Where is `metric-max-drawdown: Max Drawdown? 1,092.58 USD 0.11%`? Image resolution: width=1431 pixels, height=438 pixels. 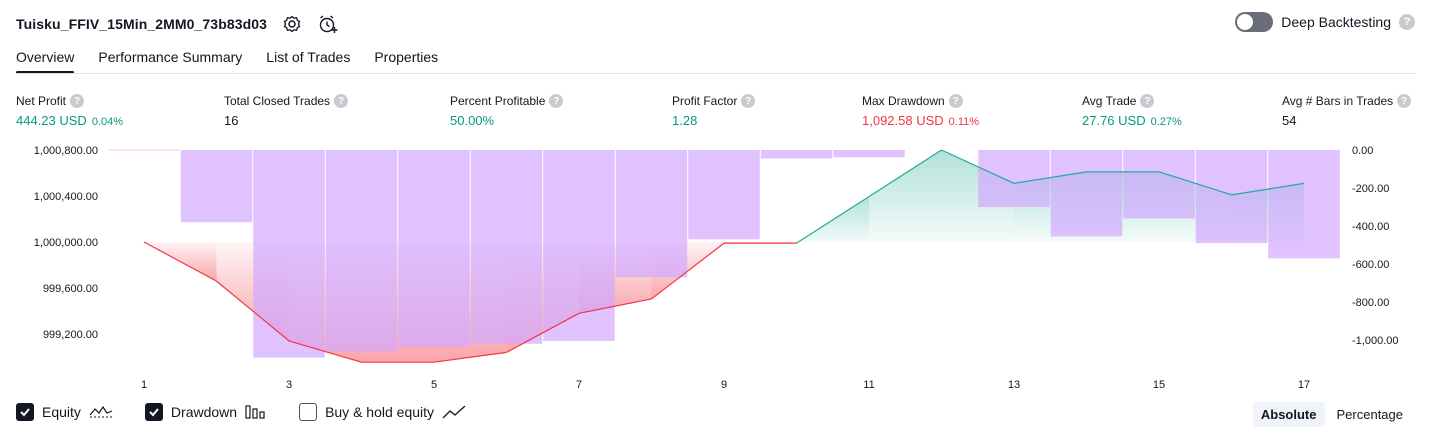 metric-max-drawdown: Max Drawdown? 1,092.58 USD 0.11% is located at coordinates (920, 111).